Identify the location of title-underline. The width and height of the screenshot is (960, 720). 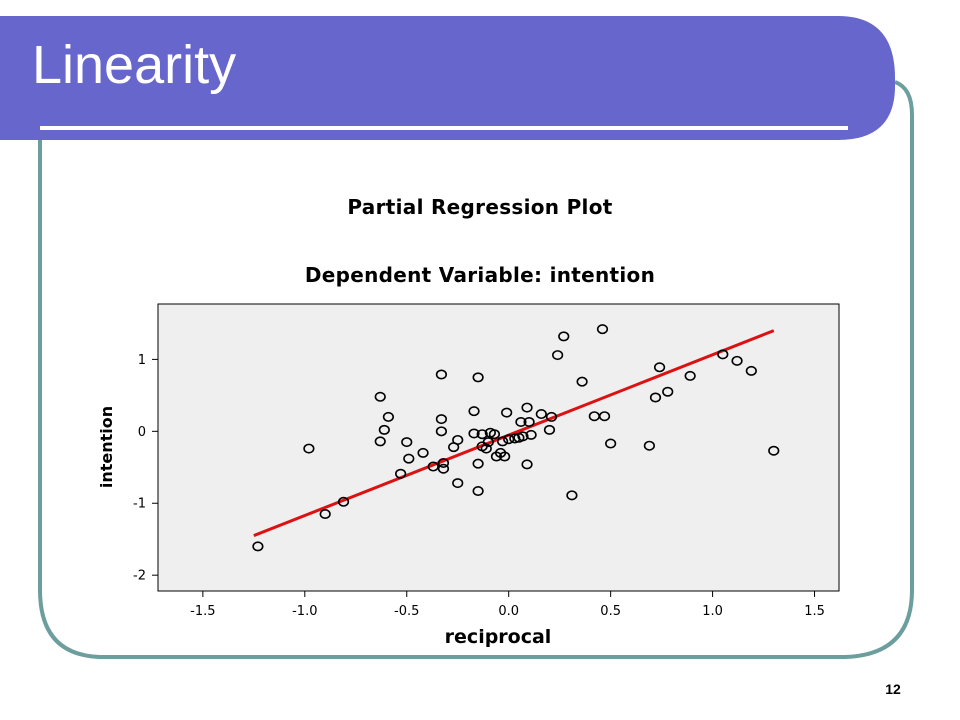
(444, 128).